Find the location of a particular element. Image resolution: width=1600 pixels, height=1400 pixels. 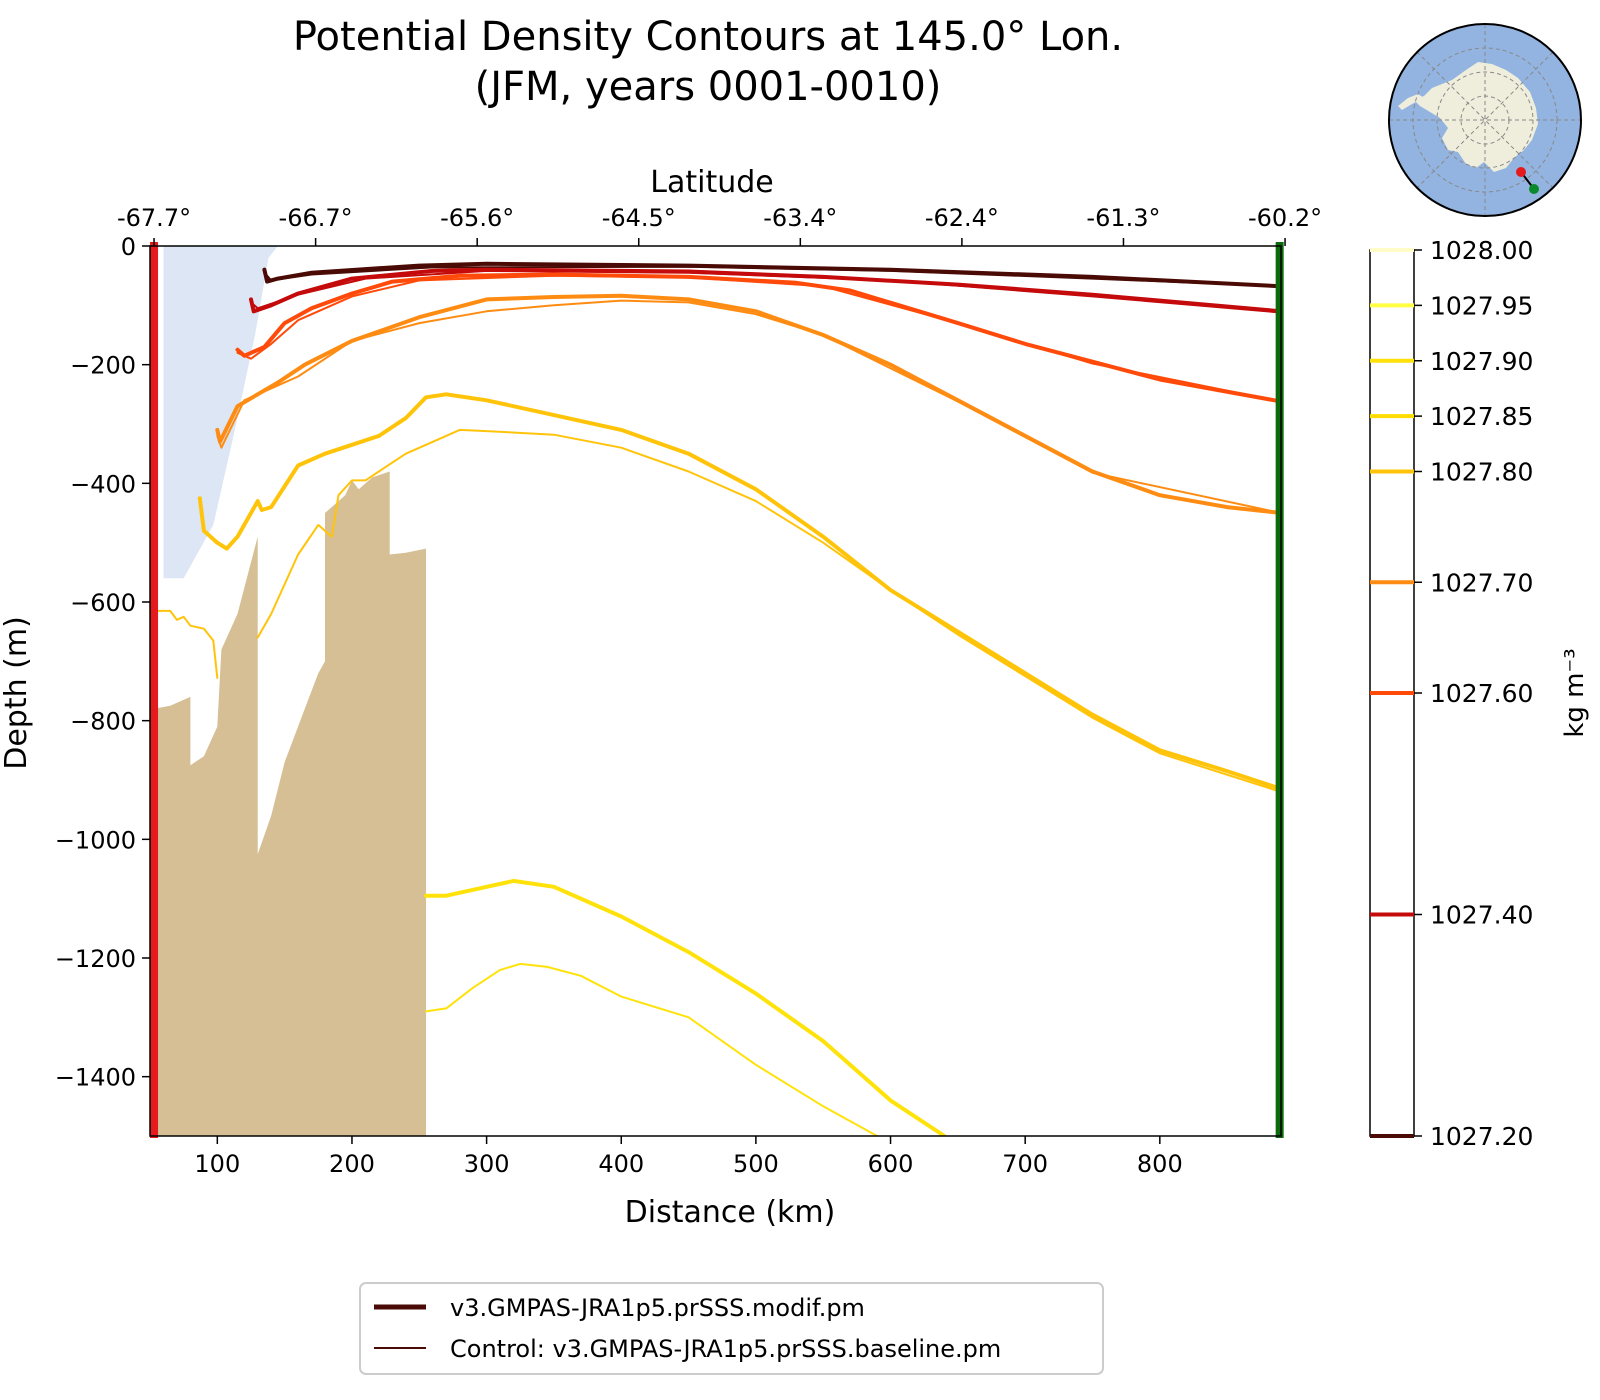

top-axis-label: Latitude is located at coordinates (711, 182).